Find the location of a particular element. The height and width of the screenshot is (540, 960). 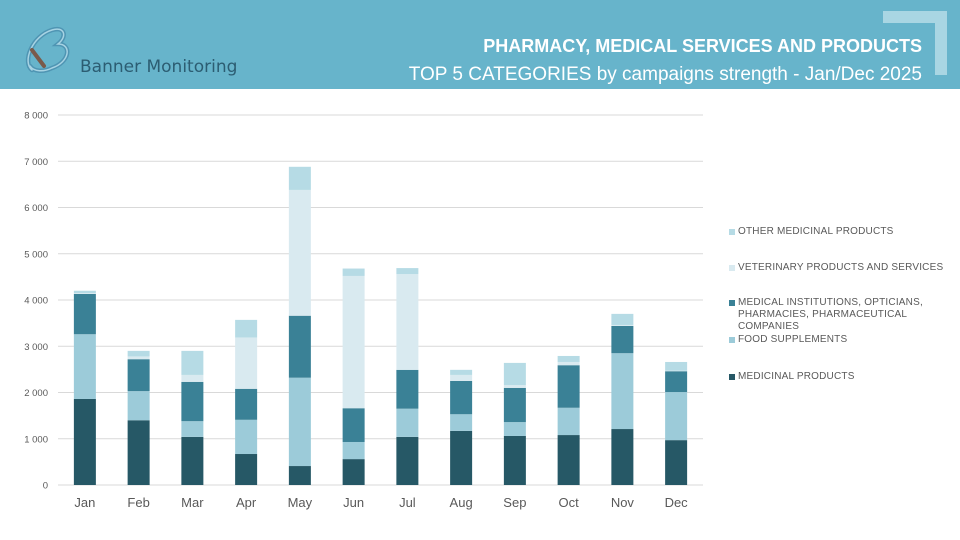

y-tick-label: 2 000 is located at coordinates (36, 393).